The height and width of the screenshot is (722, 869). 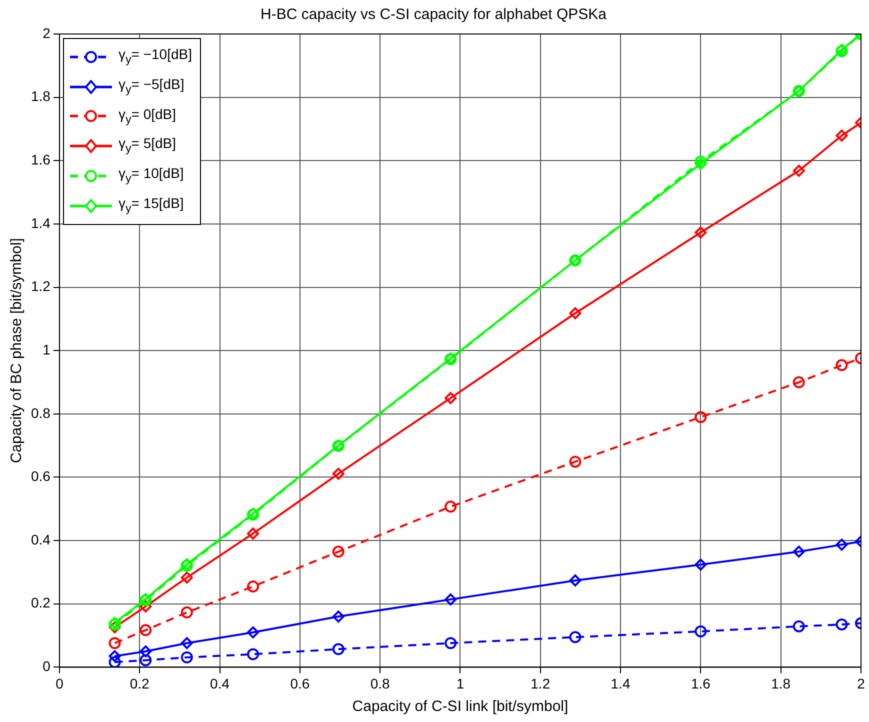 I want to click on x-tick-label: 1.4, so click(x=620, y=683).